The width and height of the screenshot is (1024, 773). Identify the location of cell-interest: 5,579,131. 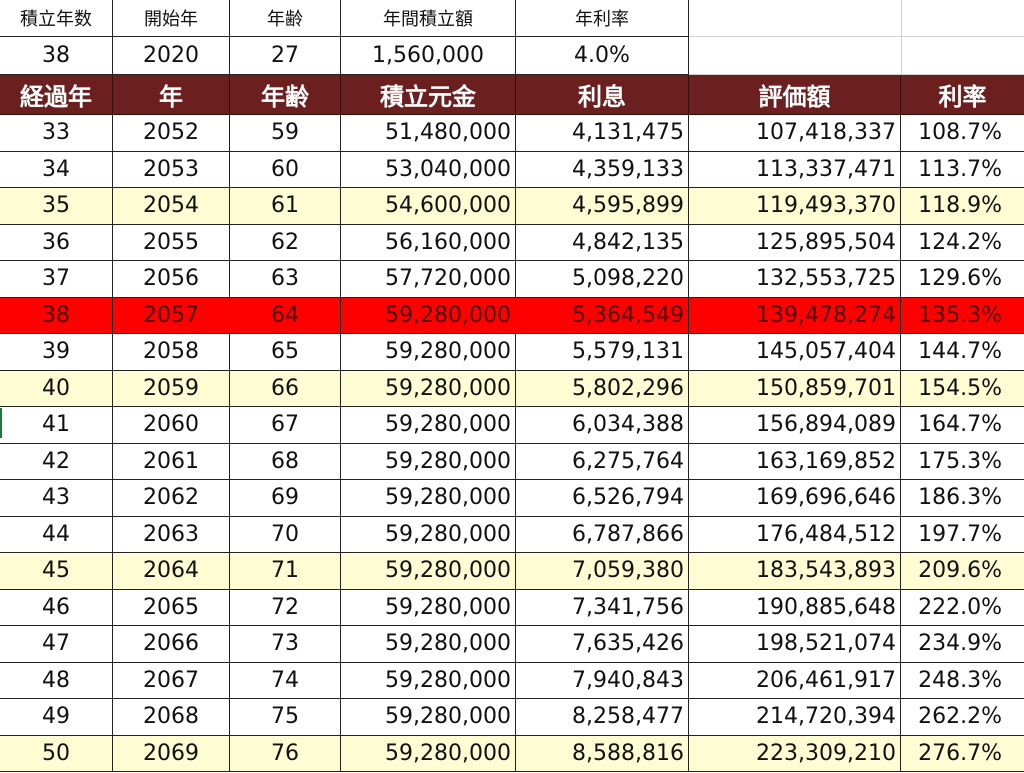
(602, 352).